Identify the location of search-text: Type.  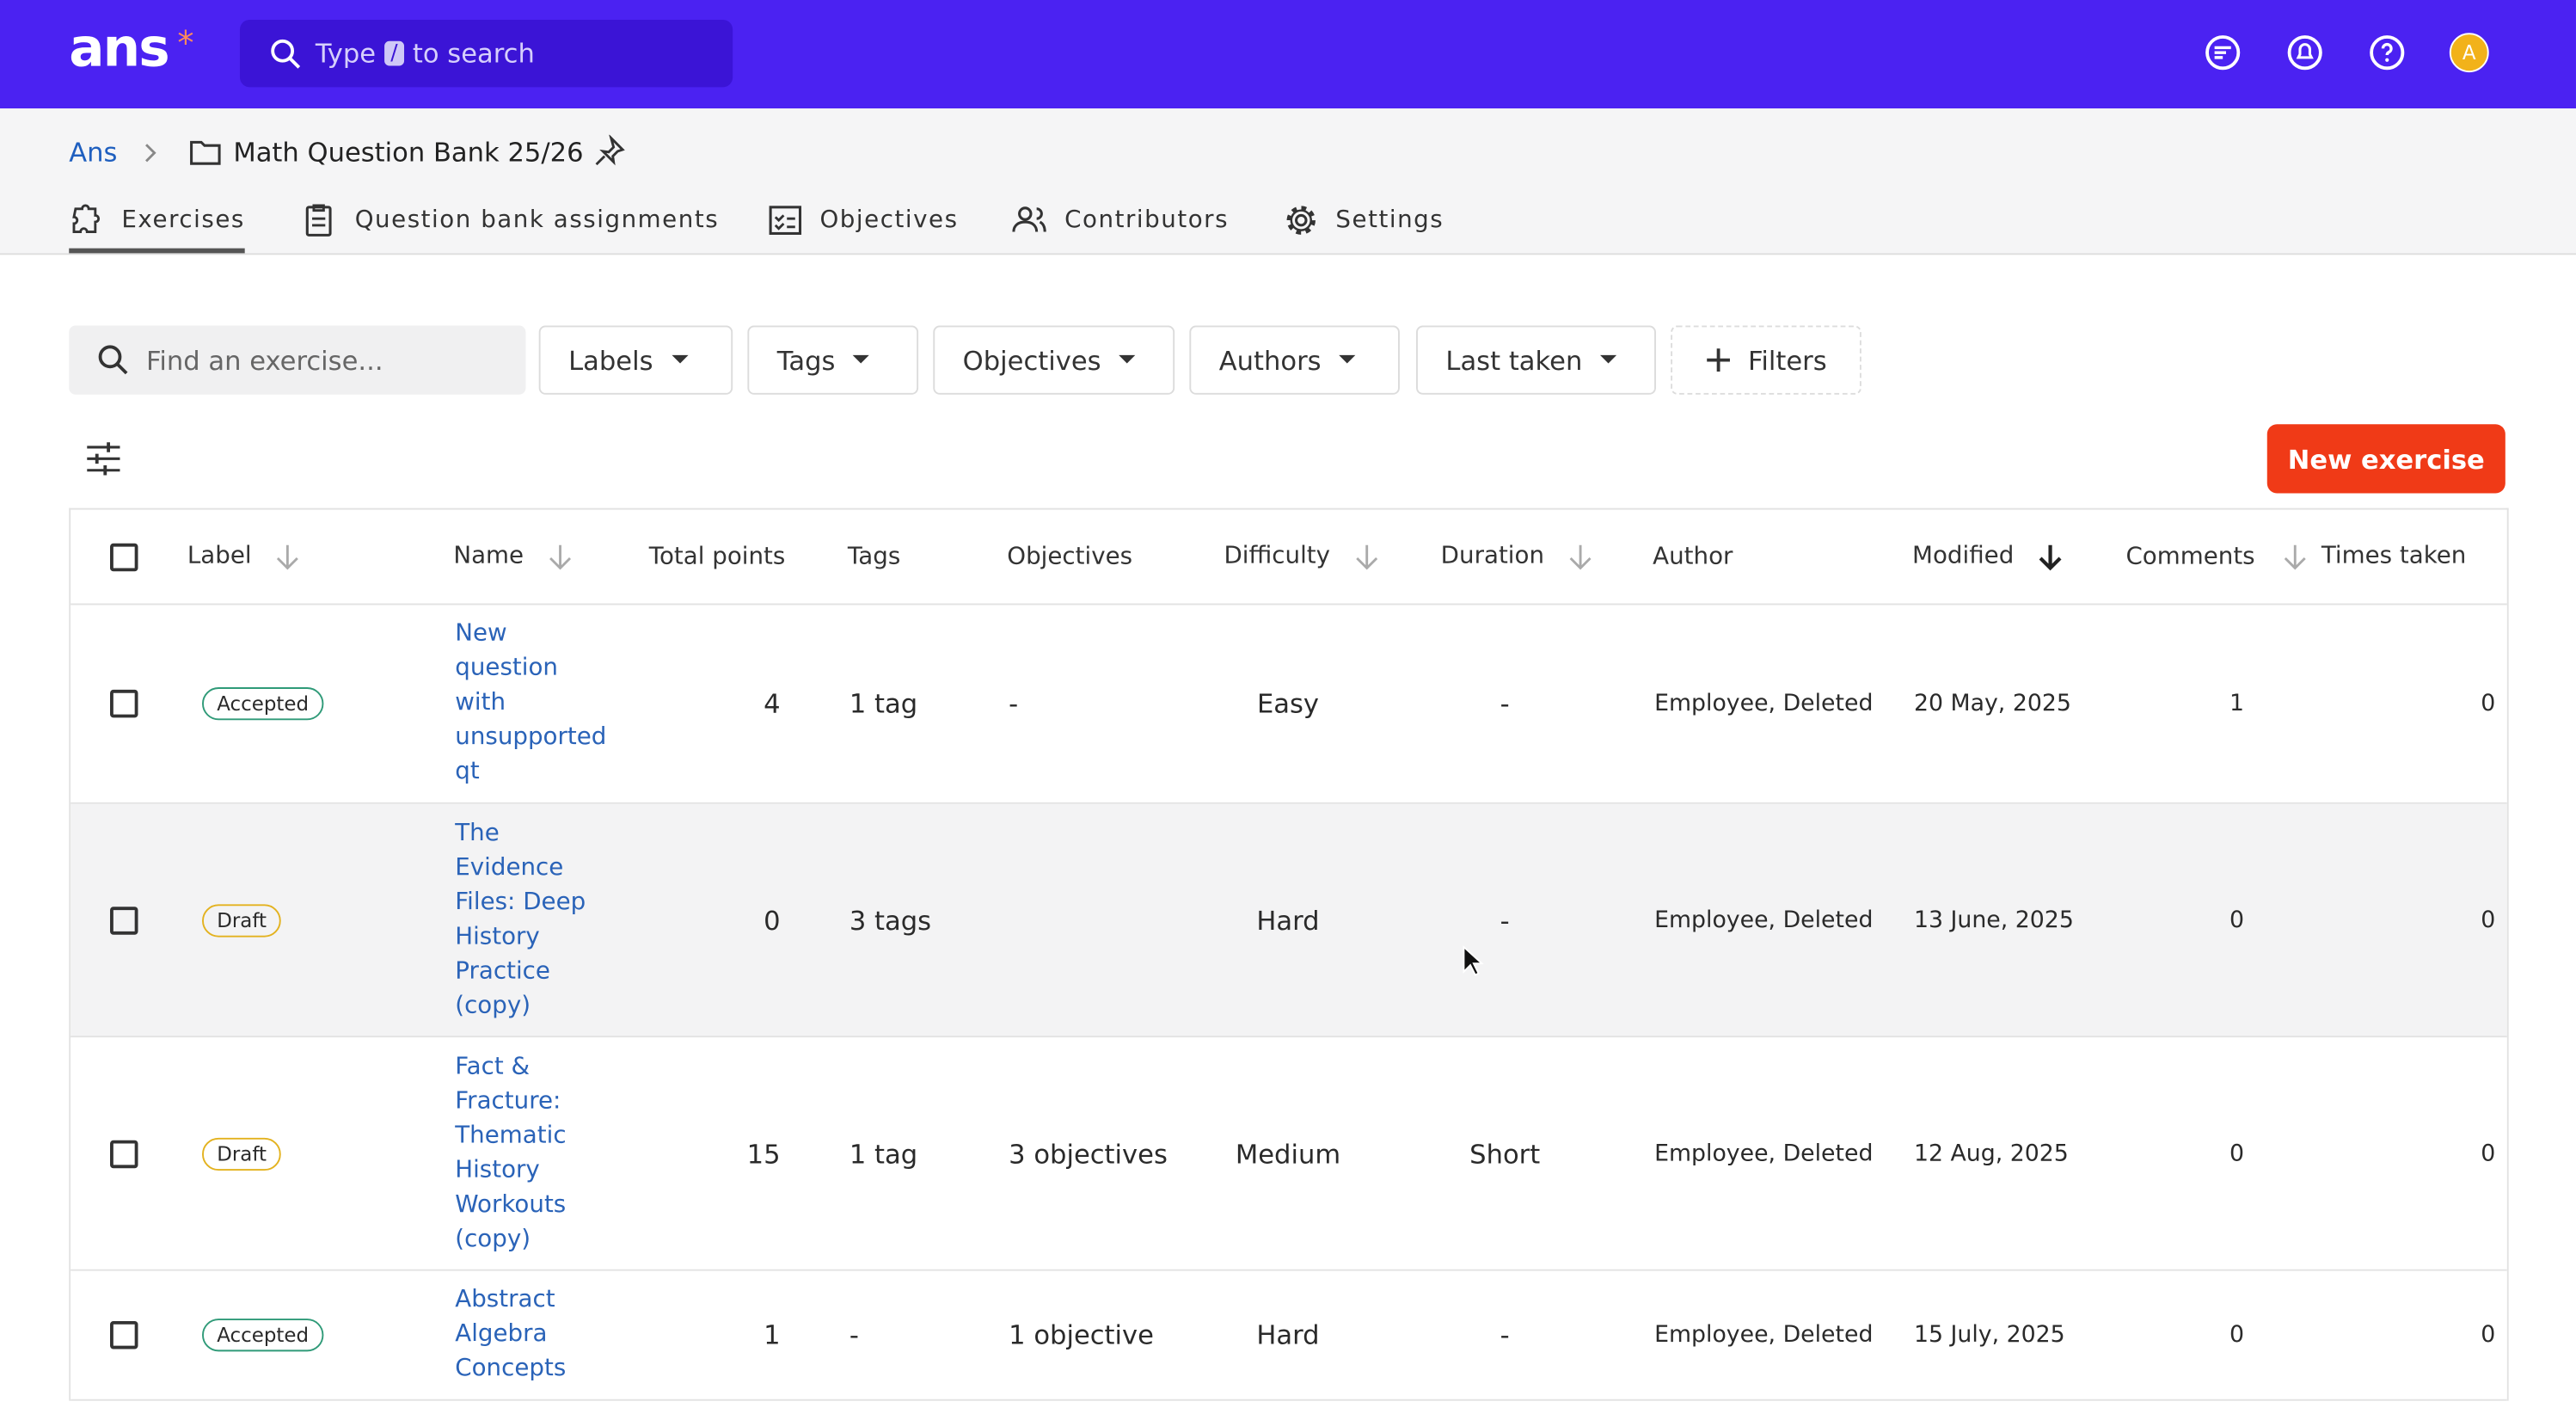
(346, 53).